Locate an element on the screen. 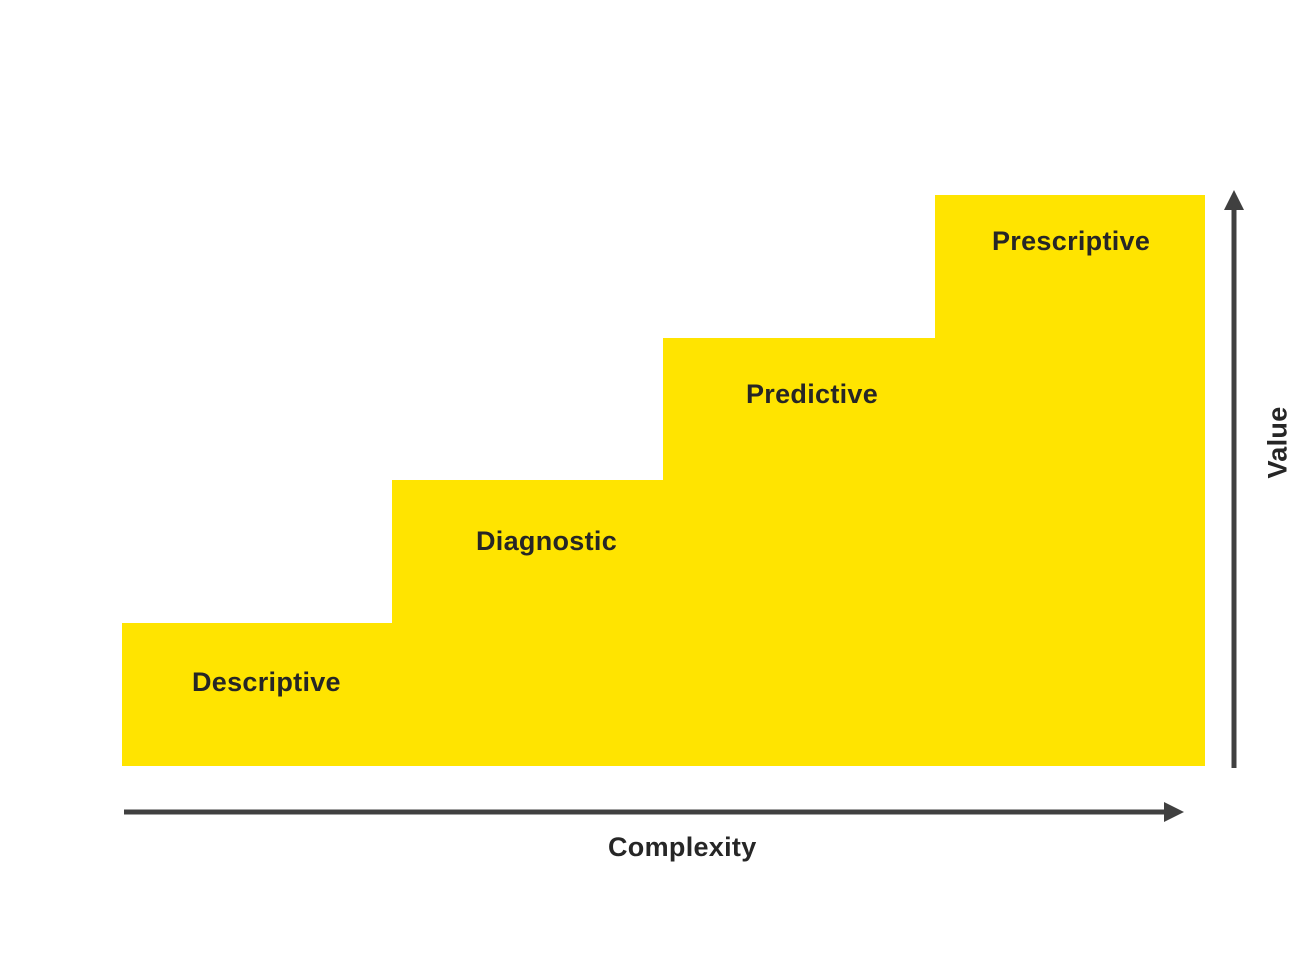 This screenshot has height=973, width=1306. step-descriptive-label: Descriptive is located at coordinates (266, 682).